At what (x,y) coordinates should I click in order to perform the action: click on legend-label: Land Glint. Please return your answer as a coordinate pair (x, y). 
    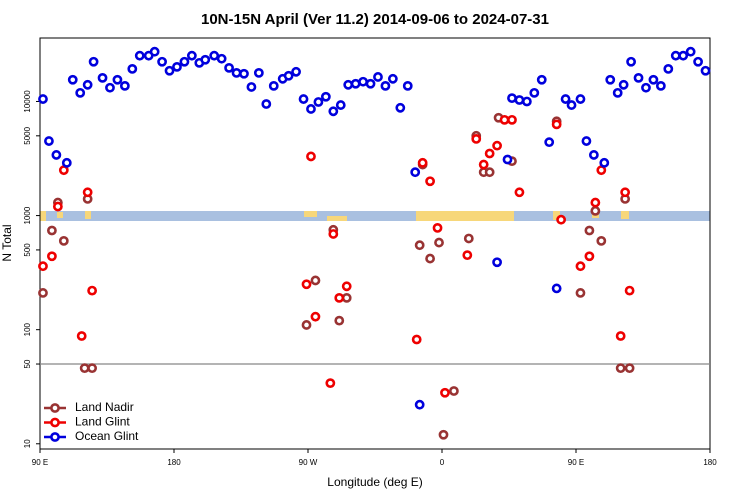
    Looking at the image, I should click on (102, 422).